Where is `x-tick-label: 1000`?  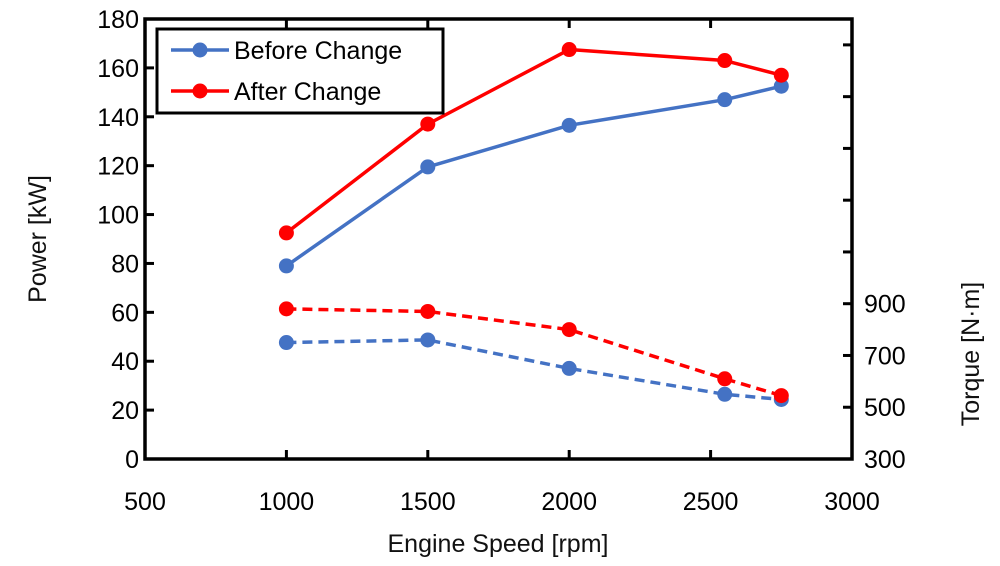
x-tick-label: 1000 is located at coordinates (287, 502).